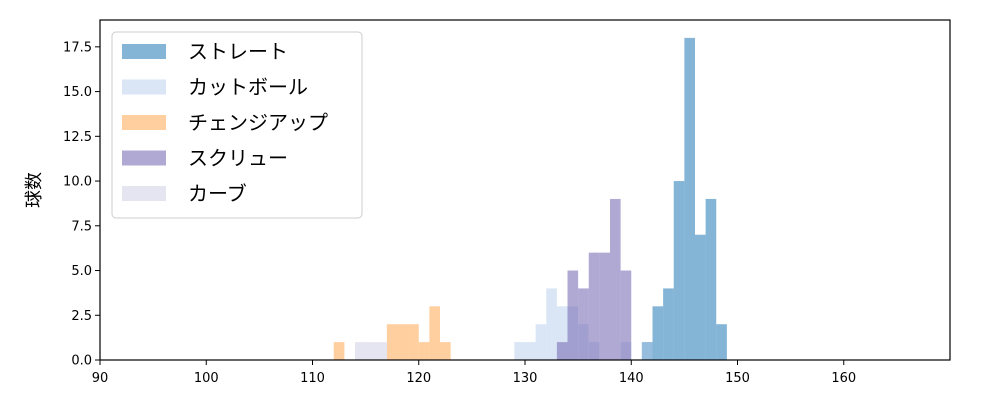  Describe the element at coordinates (339, 351) in the screenshot. I see `bar-s2-b0` at that location.